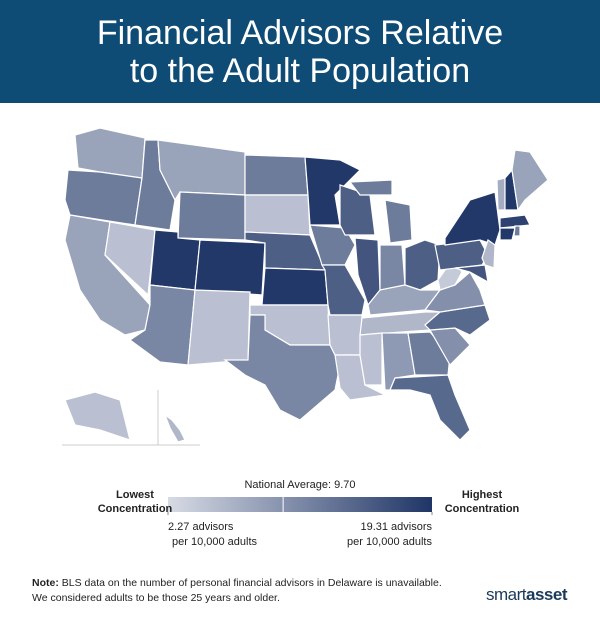 Image resolution: width=600 pixels, height=632 pixels. Describe the element at coordinates (396, 527) in the screenshot. I see `max-label: 19.31 advisors` at that location.